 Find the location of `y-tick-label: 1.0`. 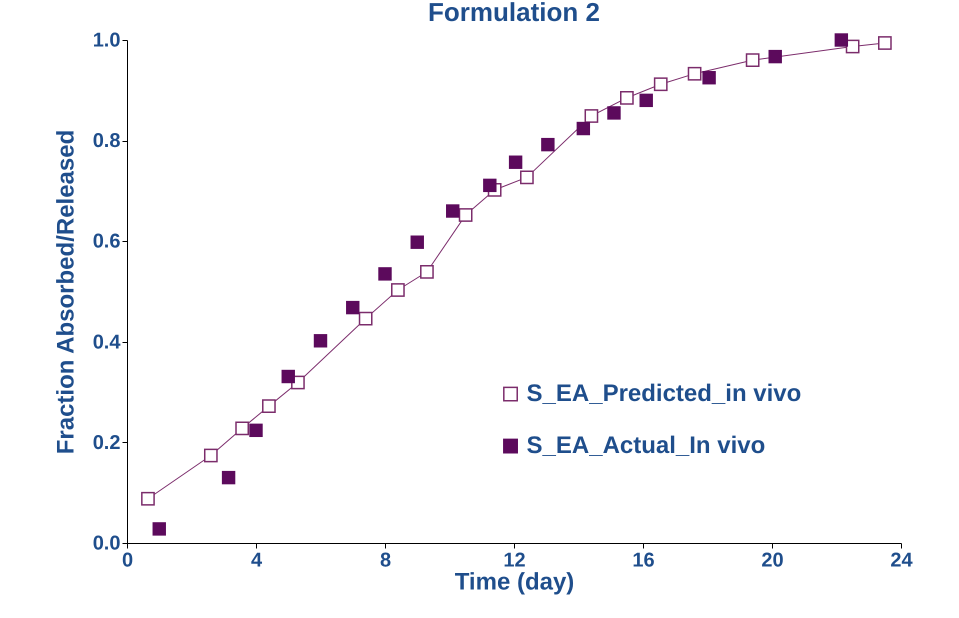

y-tick-label: 1.0 is located at coordinates (106, 41).